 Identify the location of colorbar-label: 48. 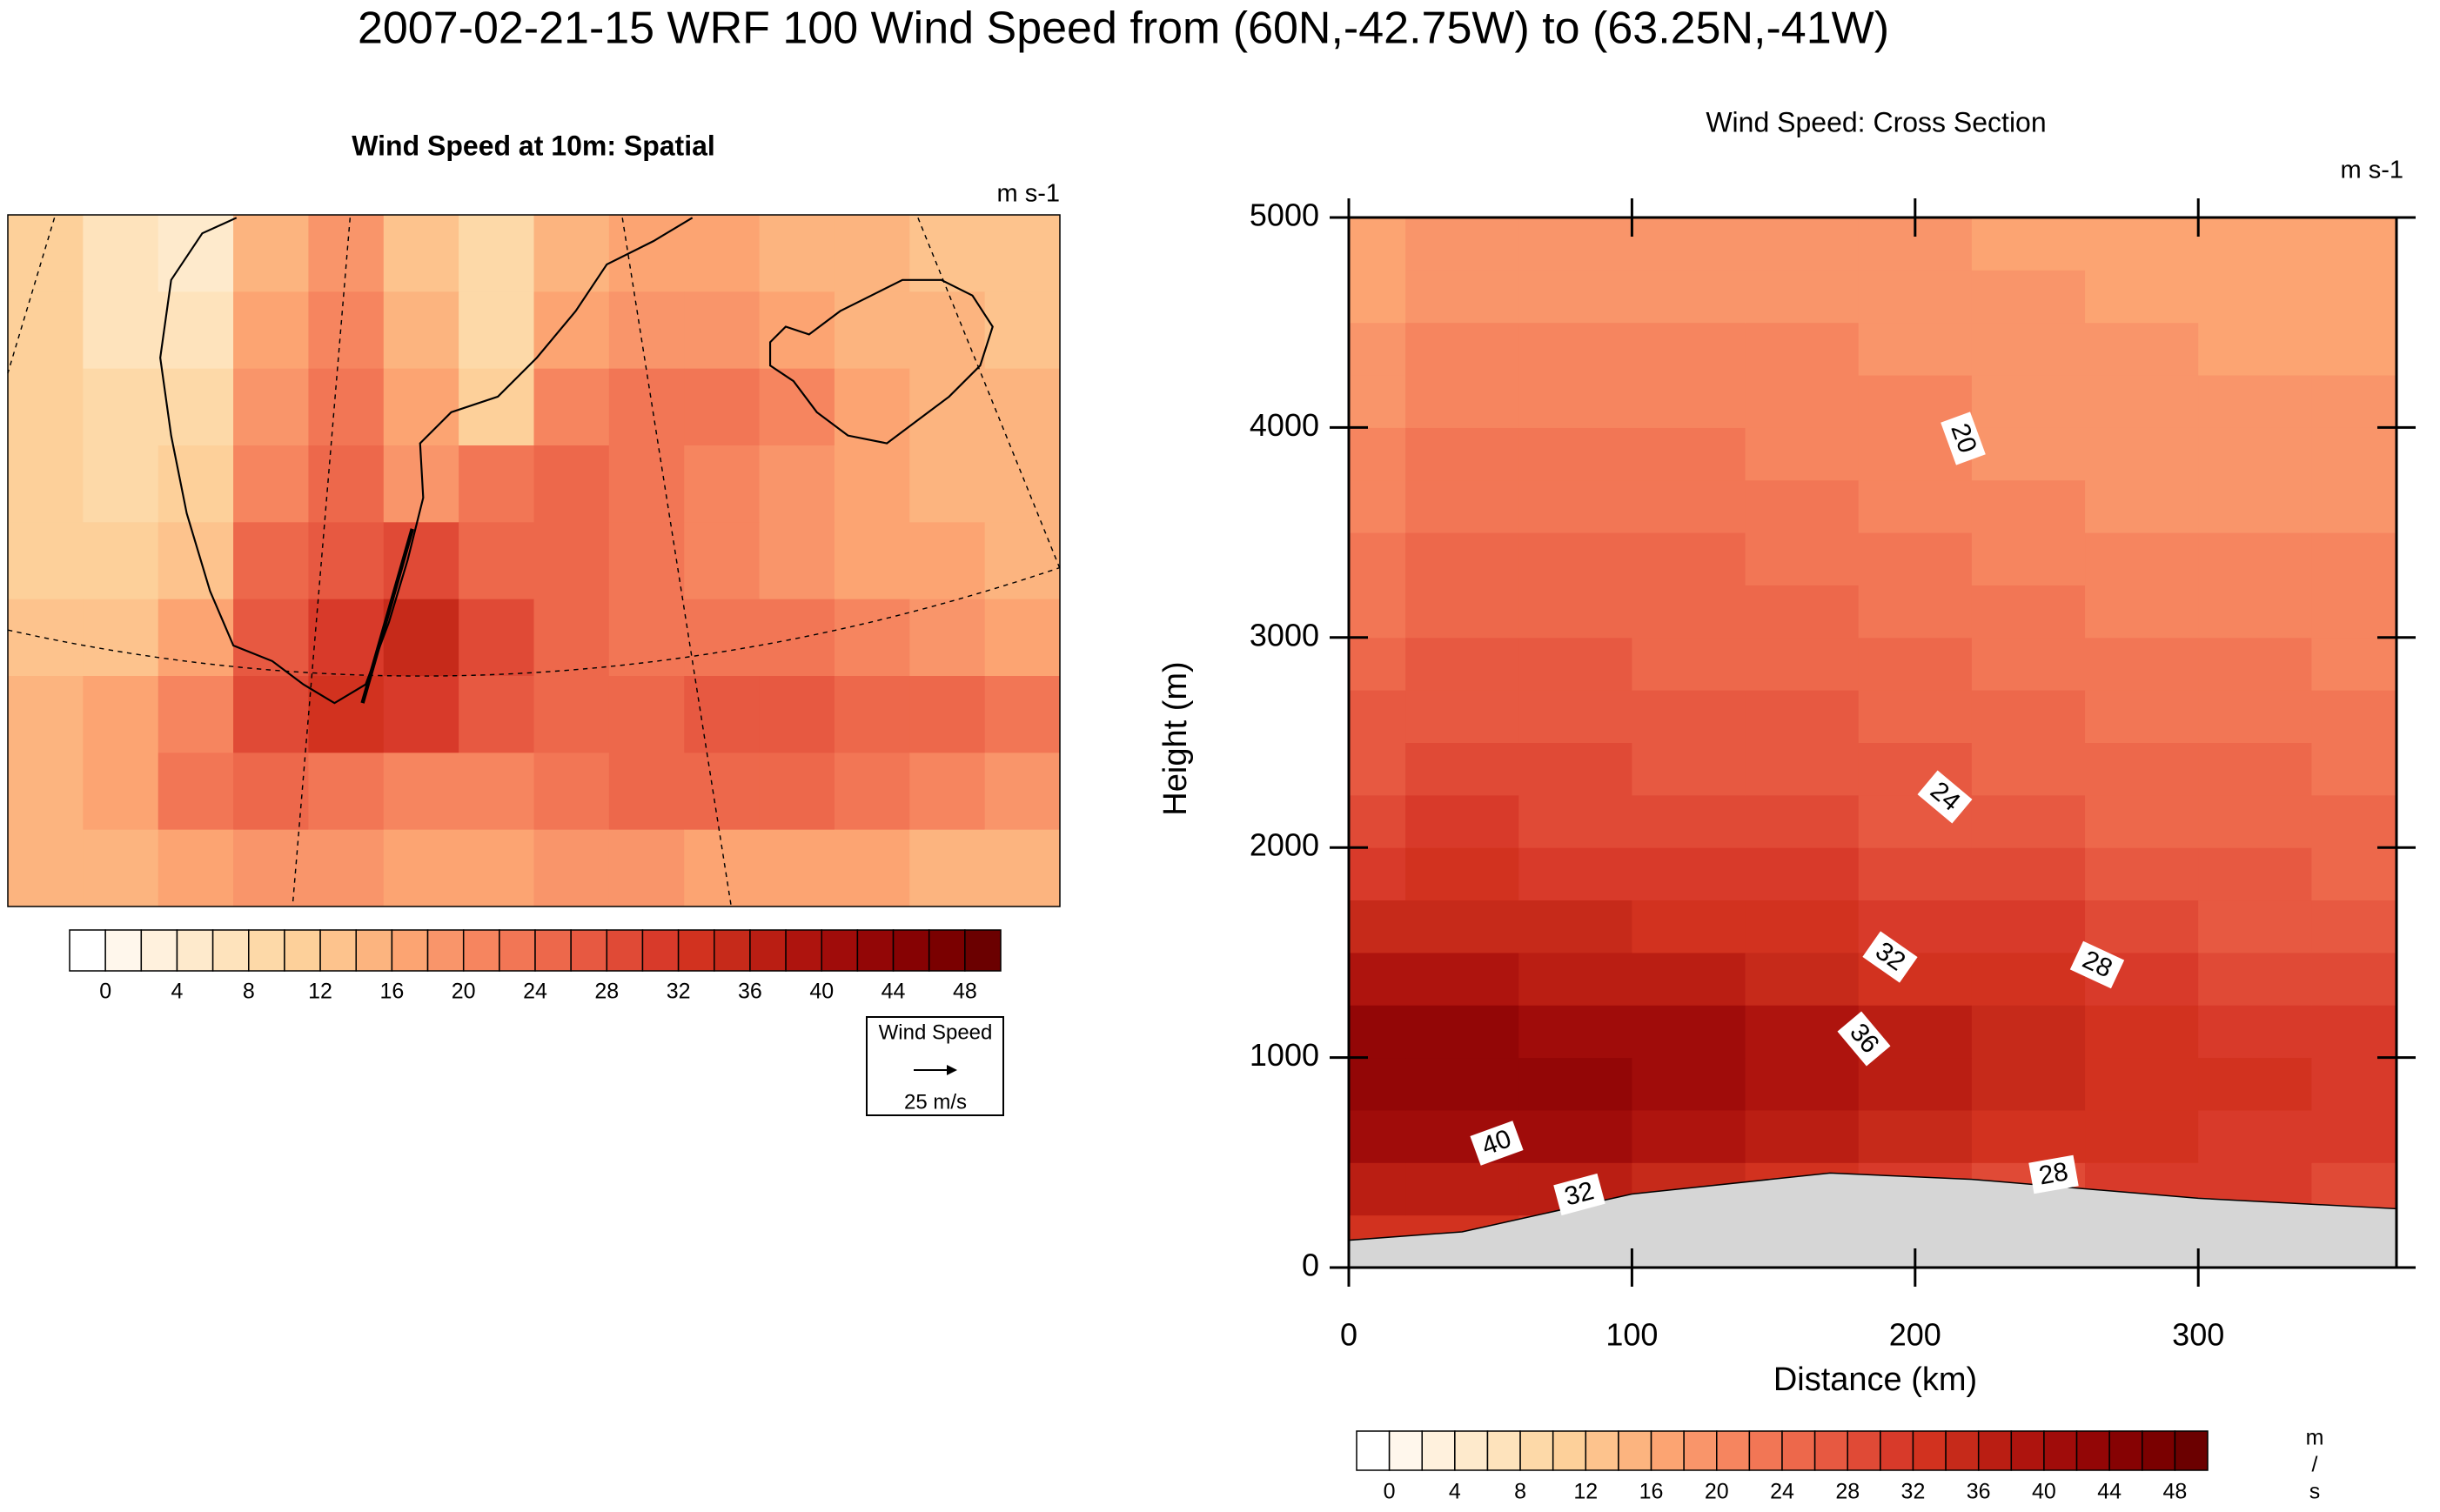
(2174, 1492).